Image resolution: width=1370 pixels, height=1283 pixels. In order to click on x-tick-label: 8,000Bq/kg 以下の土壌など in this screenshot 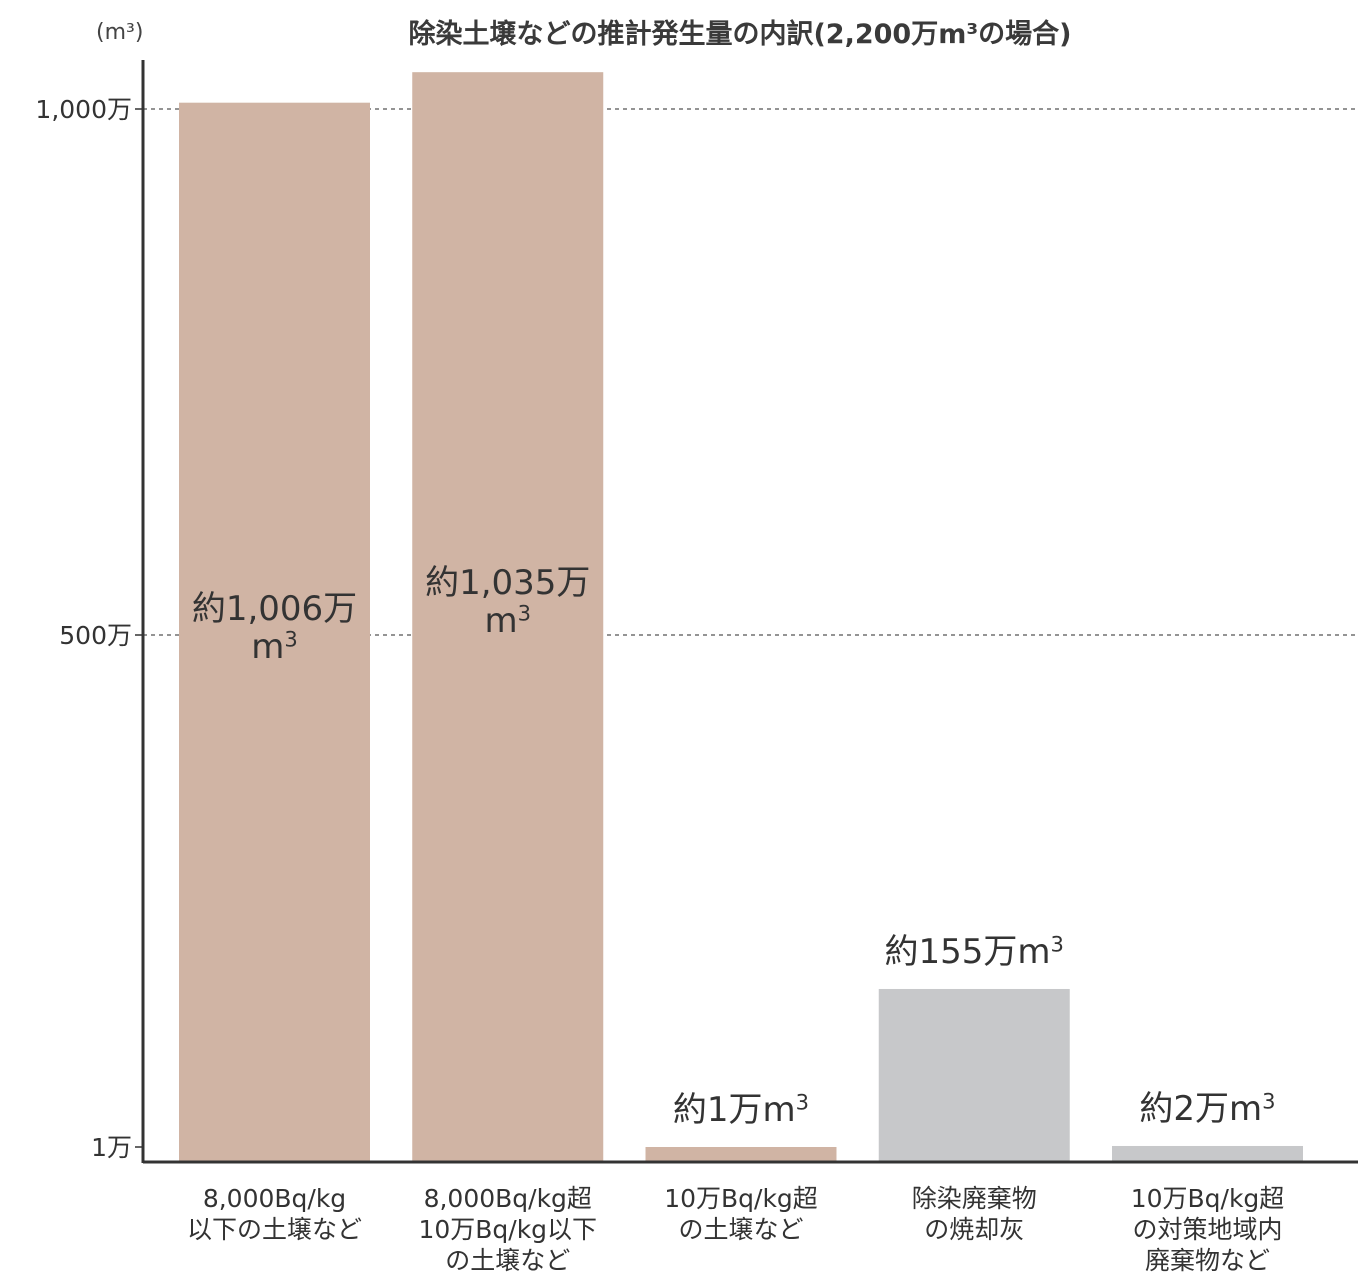, I will do `click(274, 1214)`.